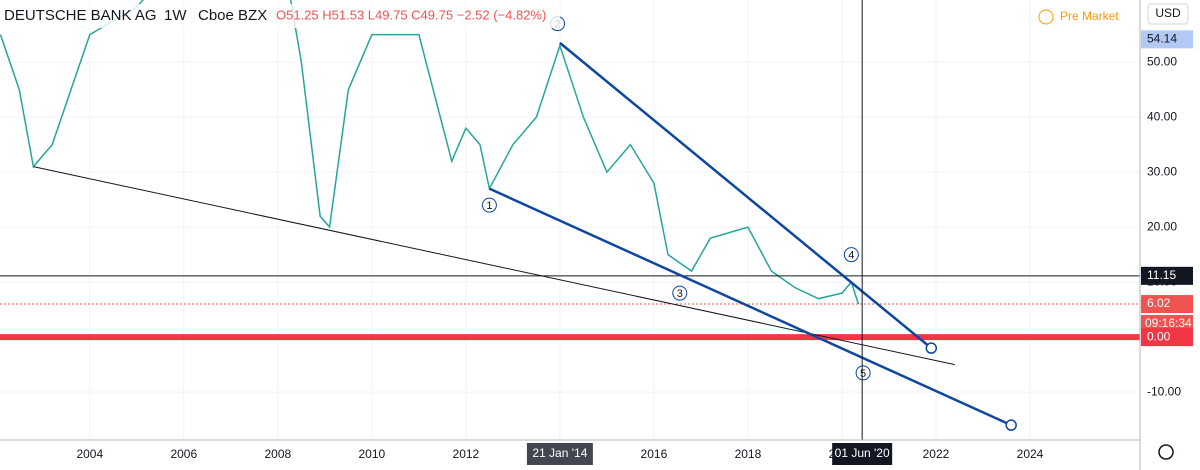 Image resolution: width=1200 pixels, height=470 pixels. I want to click on wave-label: 3, so click(680, 294).